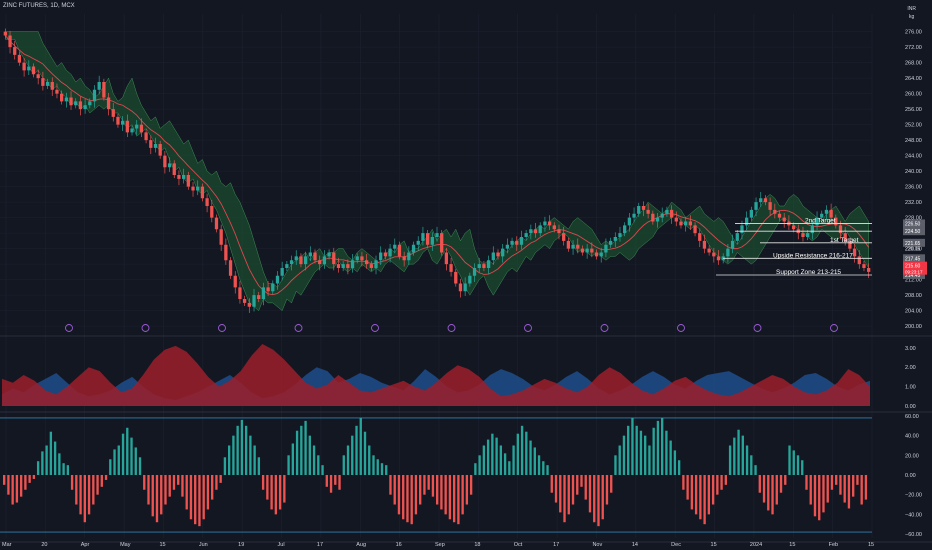 Image resolution: width=932 pixels, height=550 pixels. What do you see at coordinates (756, 545) in the screenshot?
I see `time-axis-tick: 2024` at bounding box center [756, 545].